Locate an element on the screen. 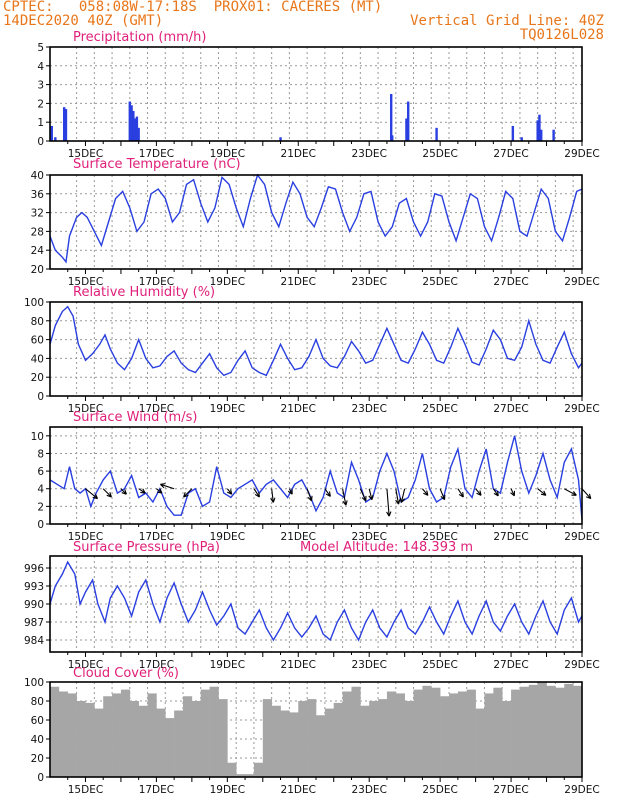 The height and width of the screenshot is (800, 618). header-grid-note: Vertical Grid Line: 40Z is located at coordinates (507, 21).